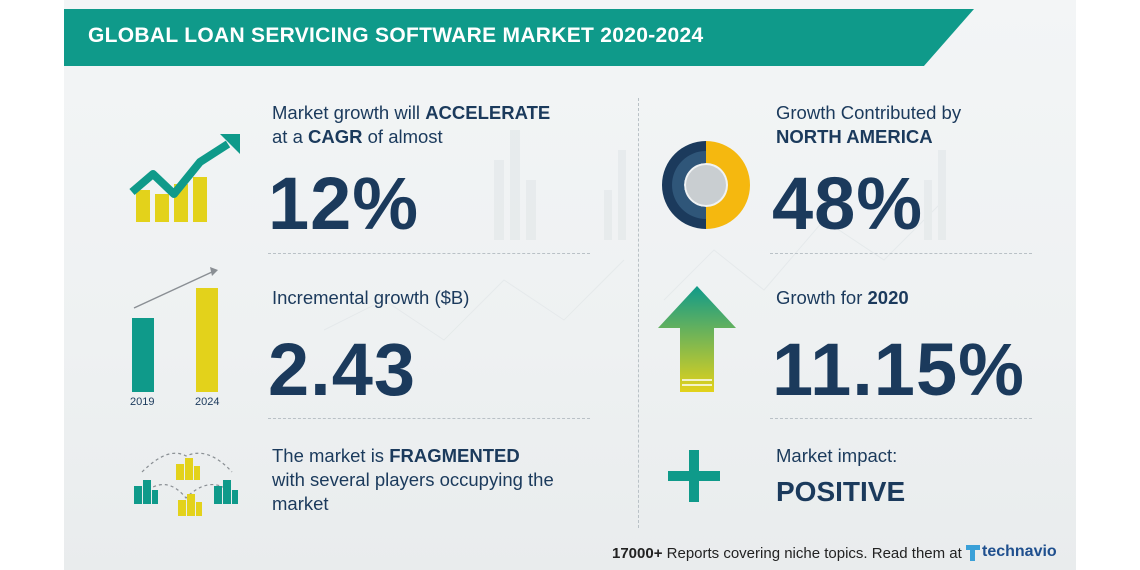 Image resolution: width=1140 pixels, height=570 pixels. What do you see at coordinates (175, 329) in the screenshot?
I see `bar-comparison-icon` at bounding box center [175, 329].